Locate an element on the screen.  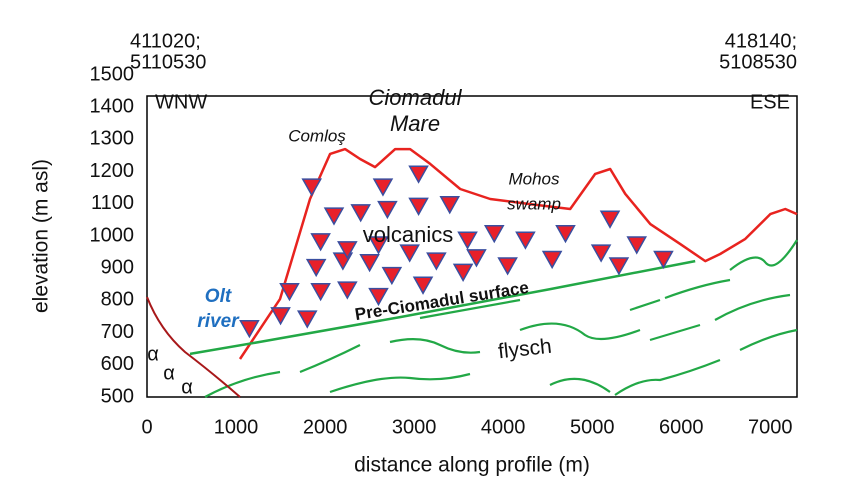
x-axis-title: distance along profile (m) is located at coordinates (472, 465).